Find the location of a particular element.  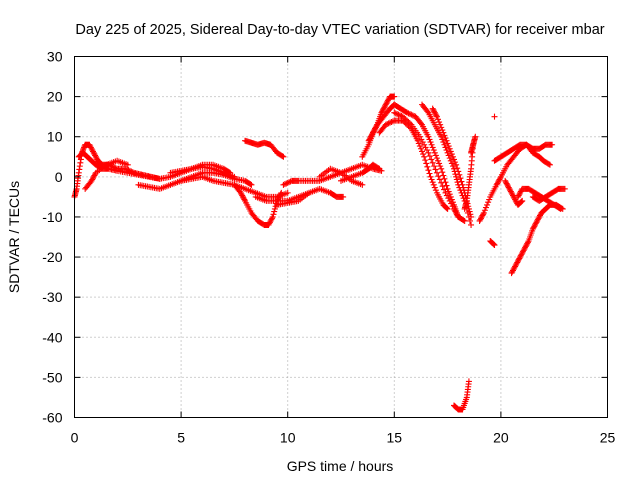

y-tick-label: 20 is located at coordinates (55, 97).